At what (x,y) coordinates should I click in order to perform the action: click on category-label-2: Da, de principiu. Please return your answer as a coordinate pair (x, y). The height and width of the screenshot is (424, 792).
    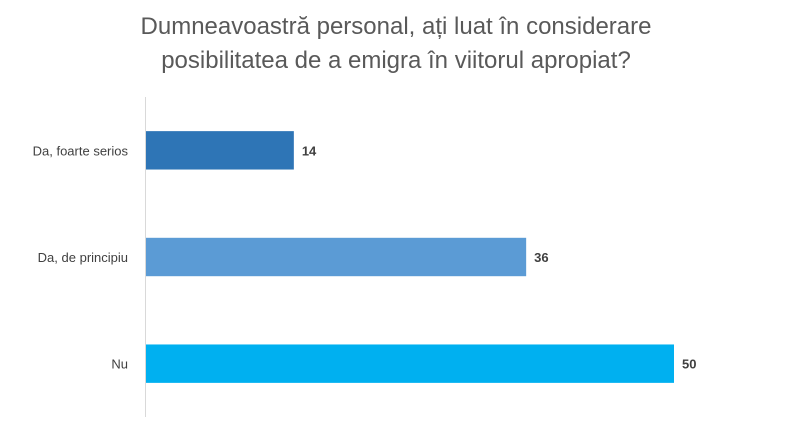
    Looking at the image, I should click on (83, 257).